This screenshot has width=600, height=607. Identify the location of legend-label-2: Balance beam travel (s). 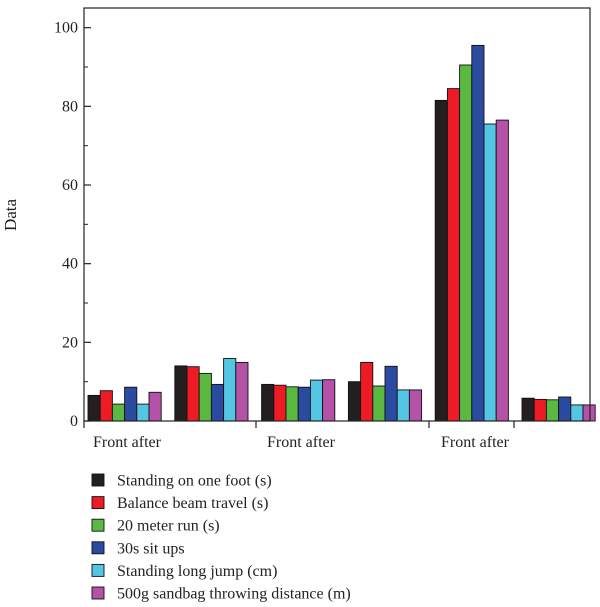
(192, 503).